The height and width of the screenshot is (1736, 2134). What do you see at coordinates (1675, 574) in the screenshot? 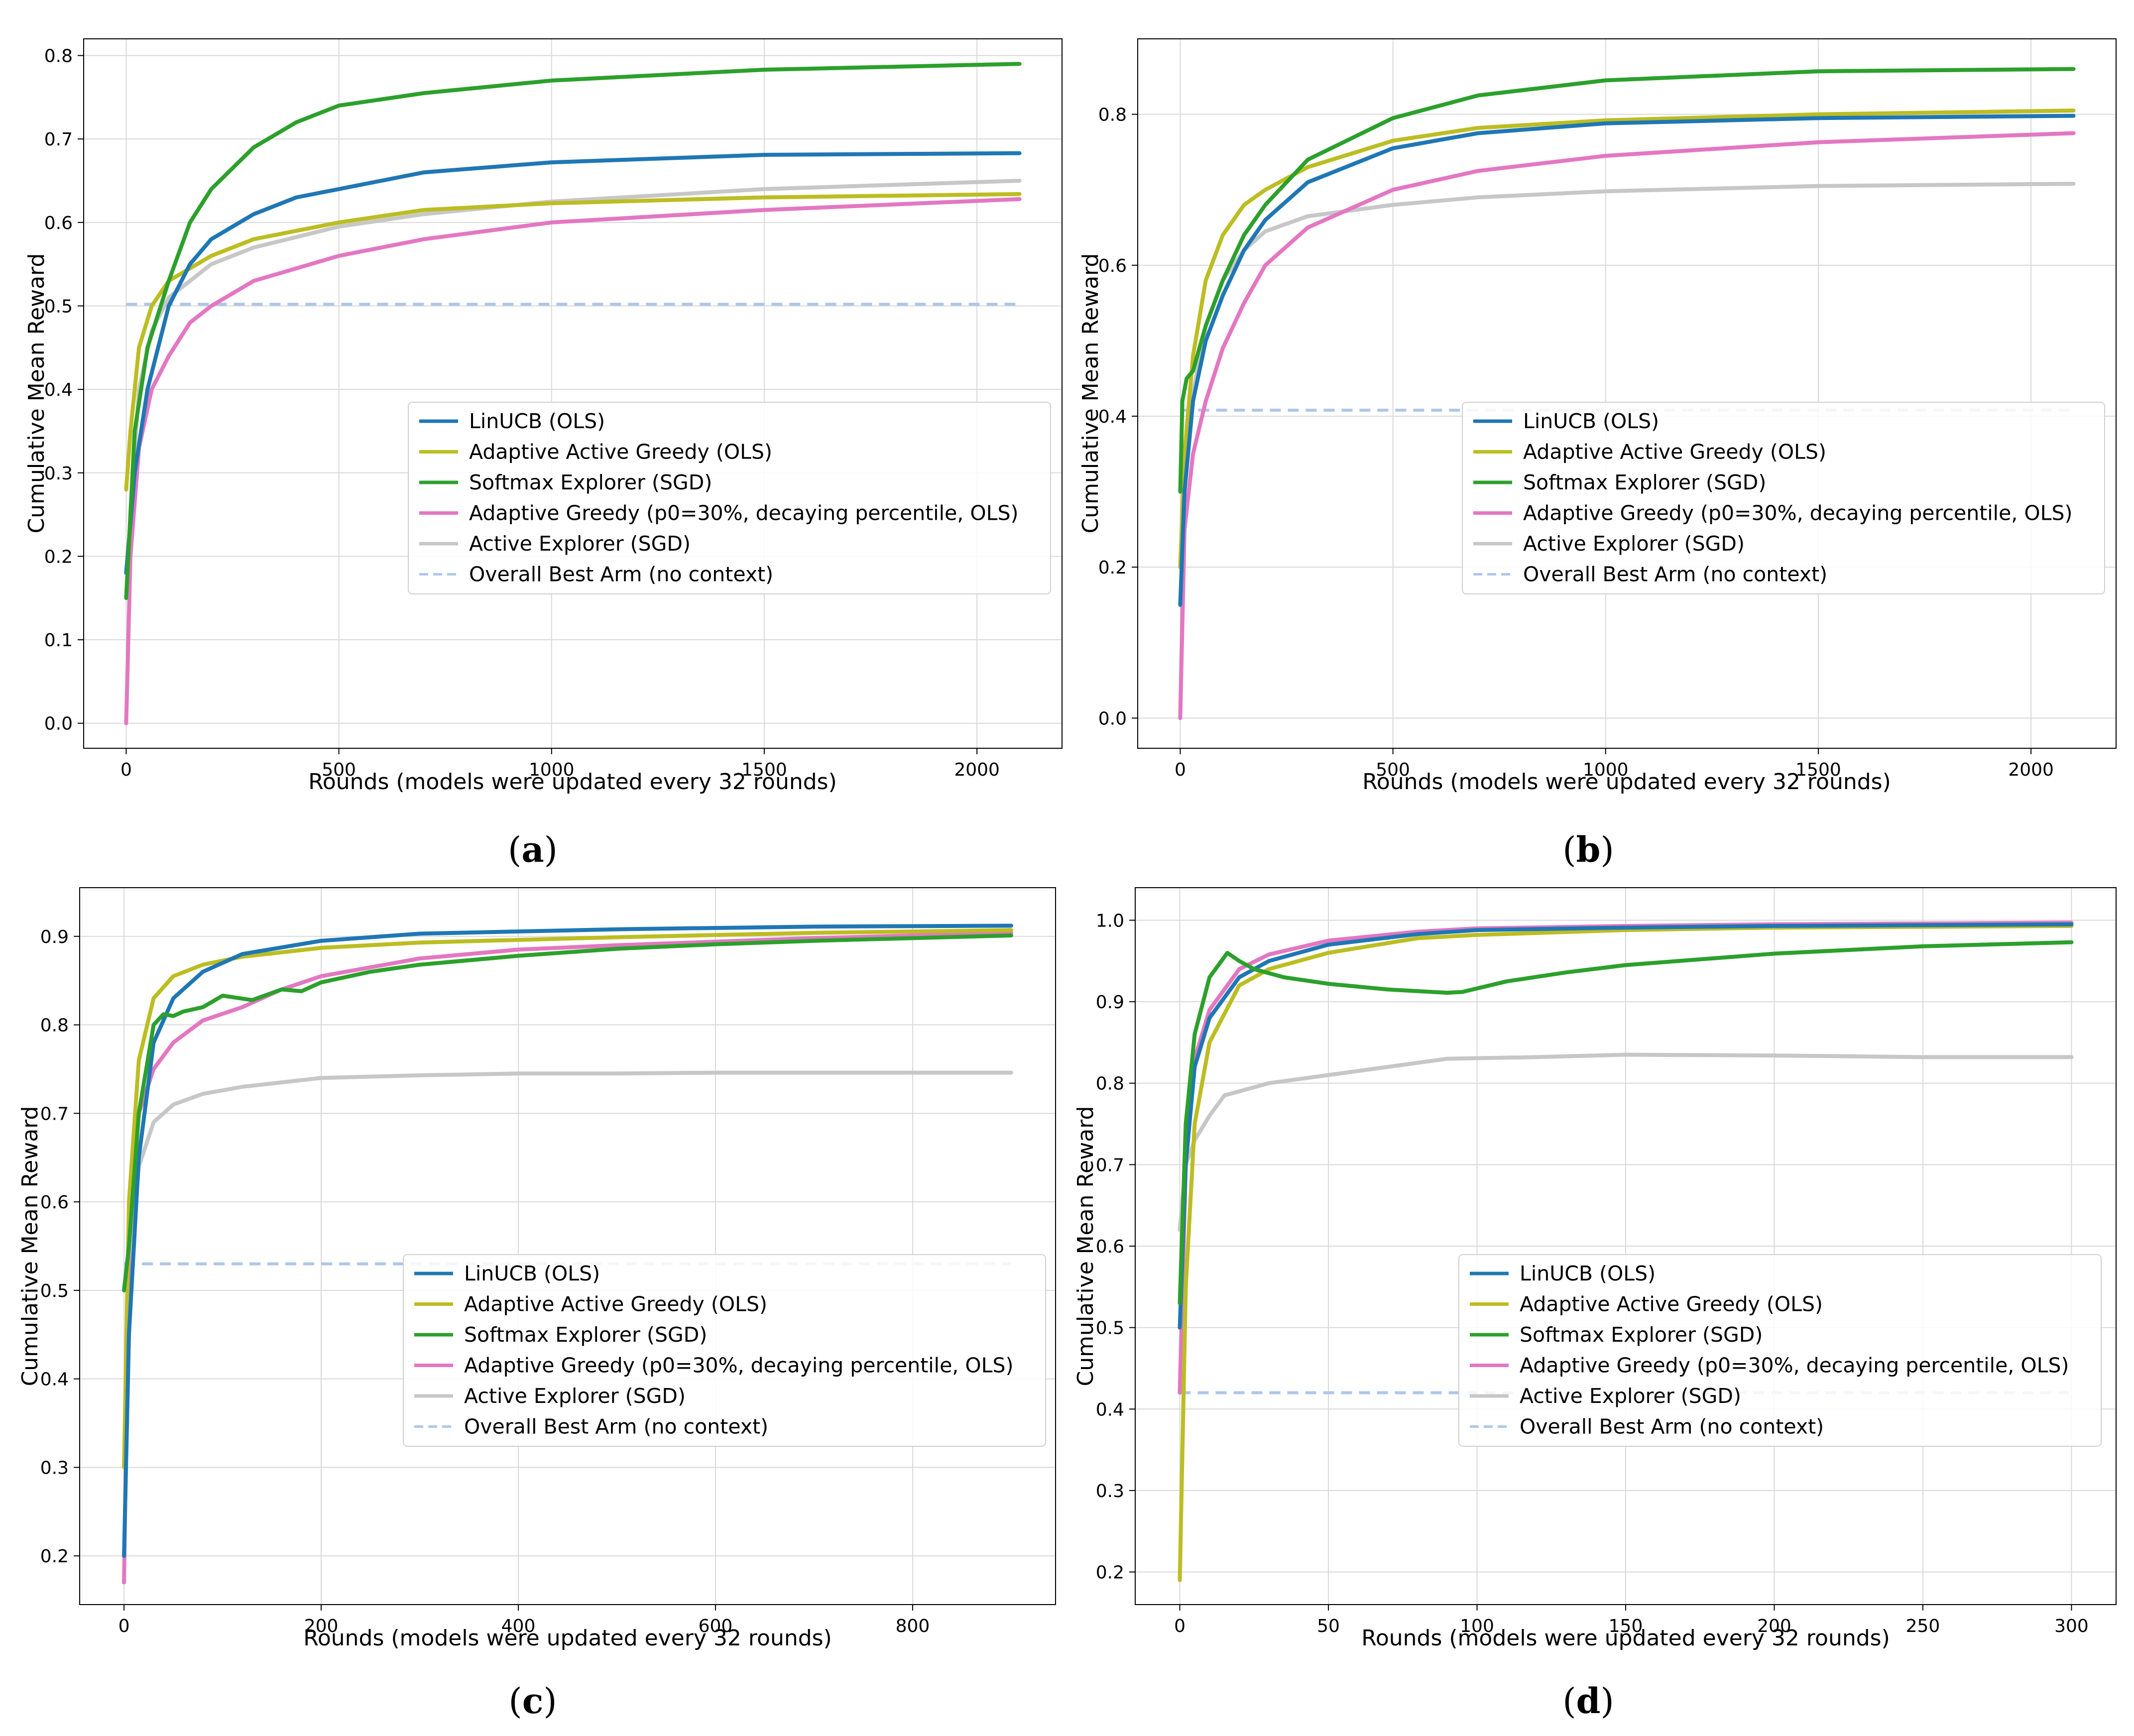
I see `panel-b-legend-label-5: Overall Best Arm (no context)` at bounding box center [1675, 574].